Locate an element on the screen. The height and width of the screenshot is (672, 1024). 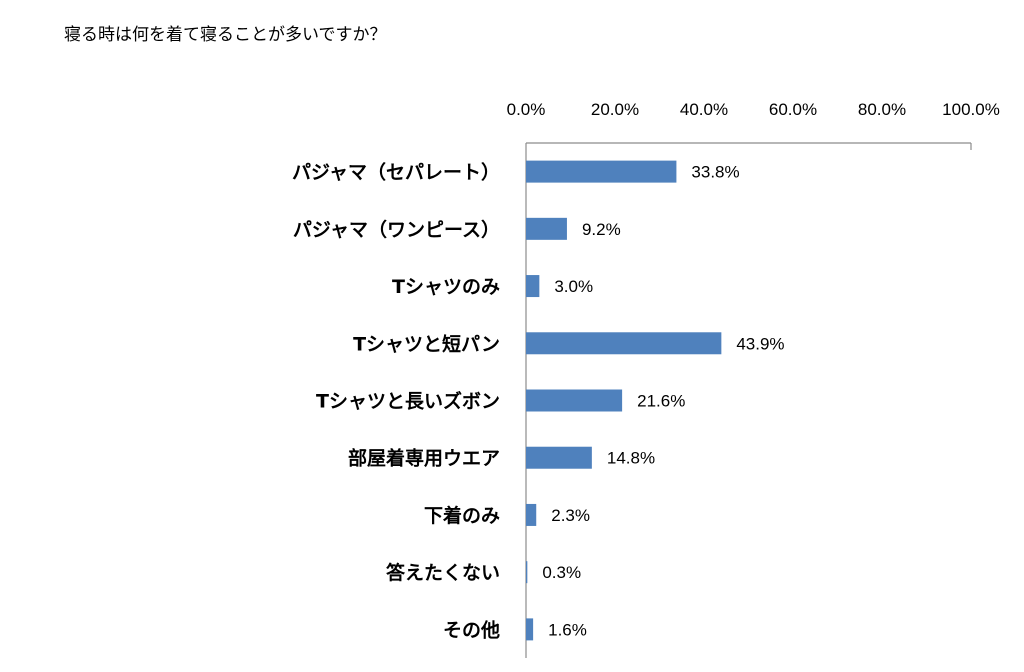
x-tick-label: 60.0% is located at coordinates (793, 109).